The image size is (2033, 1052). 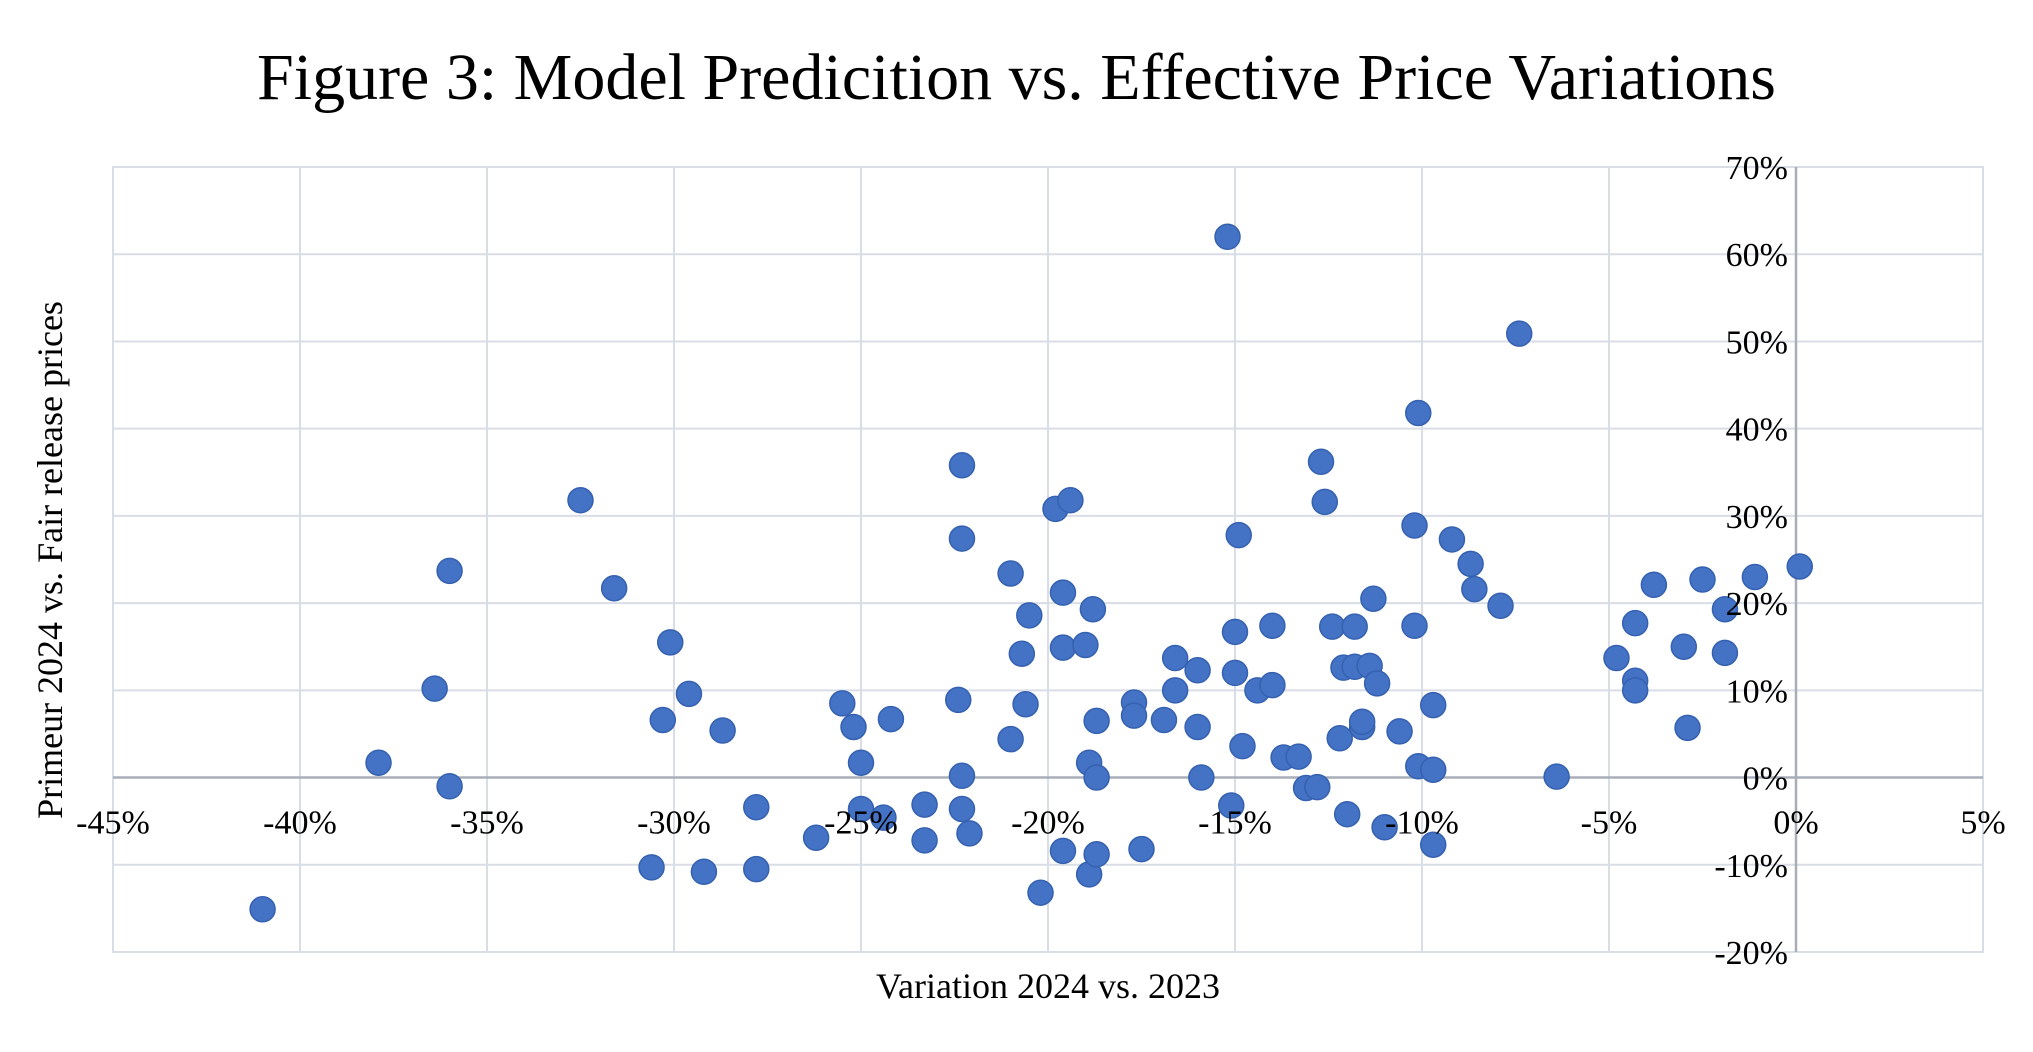 What do you see at coordinates (1757, 430) in the screenshot?
I see `y-tick-label: 40%` at bounding box center [1757, 430].